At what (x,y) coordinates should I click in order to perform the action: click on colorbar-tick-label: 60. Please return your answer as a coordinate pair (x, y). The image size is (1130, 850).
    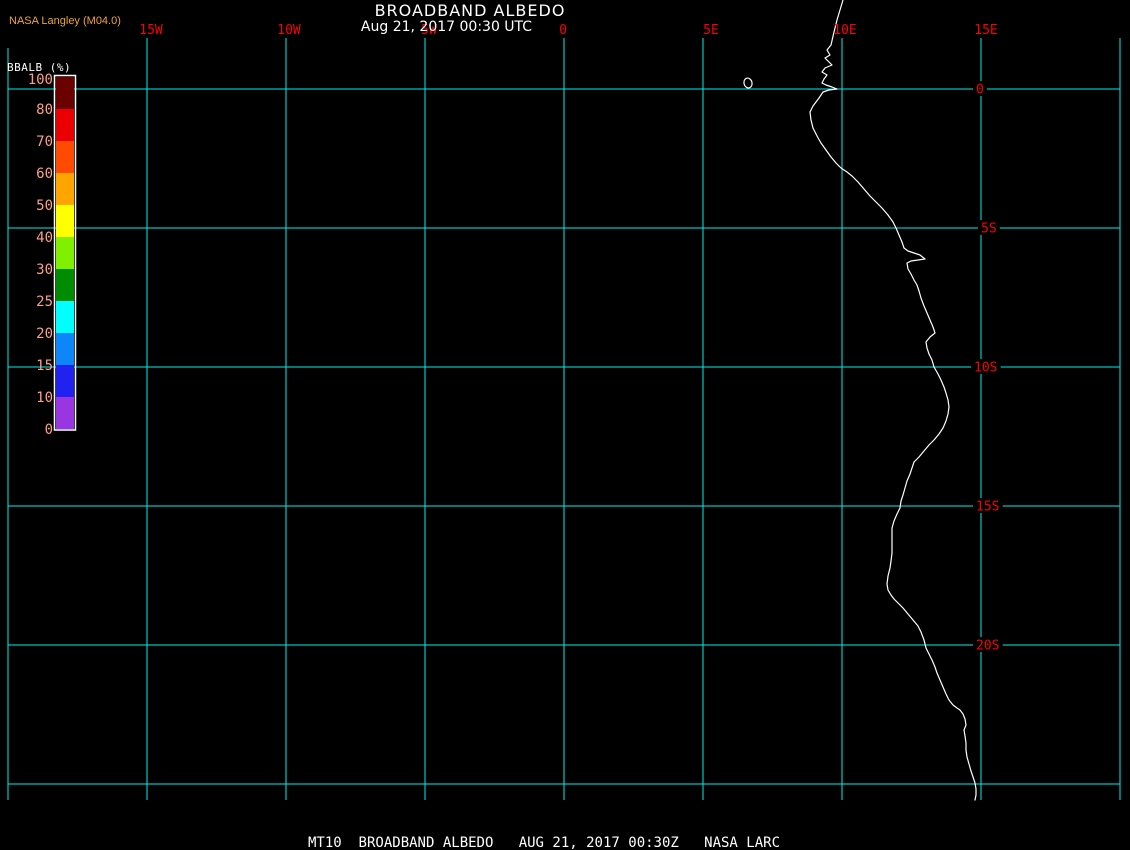
    Looking at the image, I should click on (44, 174).